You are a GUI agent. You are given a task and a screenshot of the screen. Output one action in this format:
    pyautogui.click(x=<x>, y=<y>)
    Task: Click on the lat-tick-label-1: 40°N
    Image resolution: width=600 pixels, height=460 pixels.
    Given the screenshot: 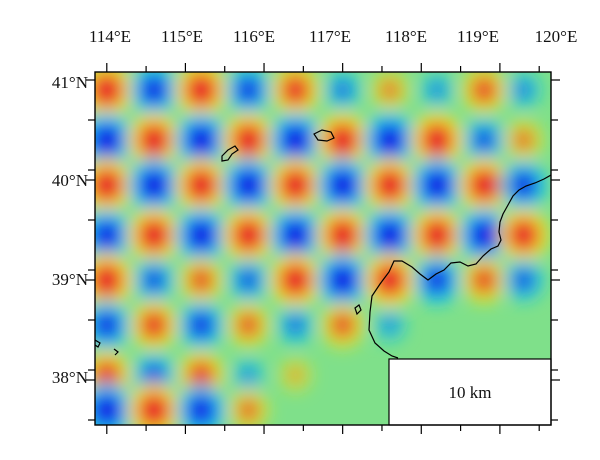 What is the action you would take?
    pyautogui.click(x=70, y=180)
    